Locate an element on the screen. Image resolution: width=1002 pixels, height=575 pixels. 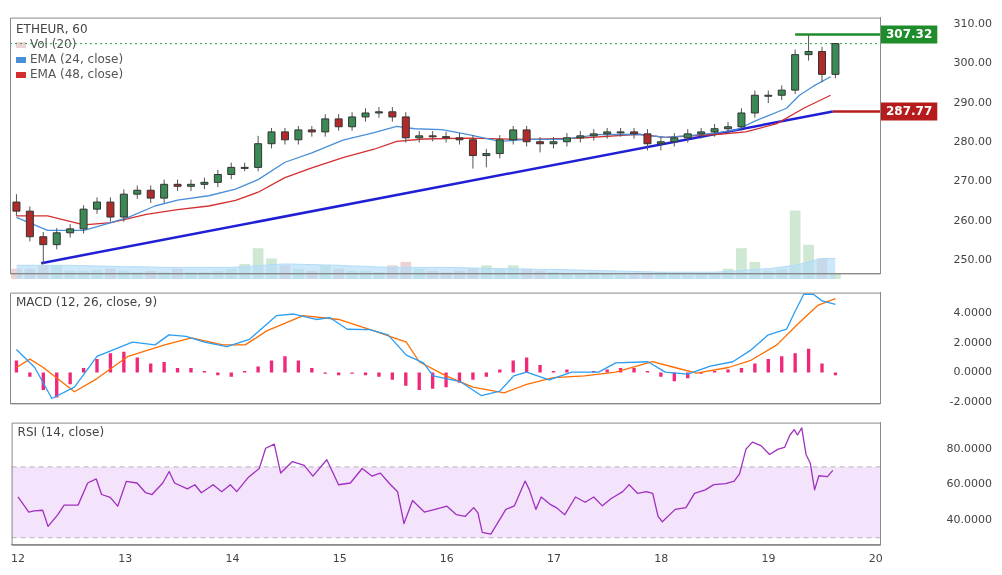
y-tick-label: 40.0000 is located at coordinates (969, 519).